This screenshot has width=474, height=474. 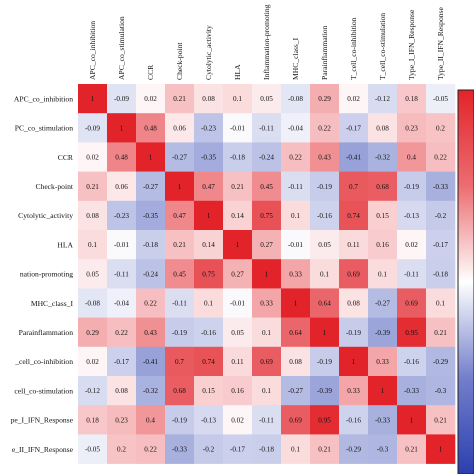 What do you see at coordinates (237, 216) in the screenshot?
I see `cell-value-label: 0.14` at bounding box center [237, 216].